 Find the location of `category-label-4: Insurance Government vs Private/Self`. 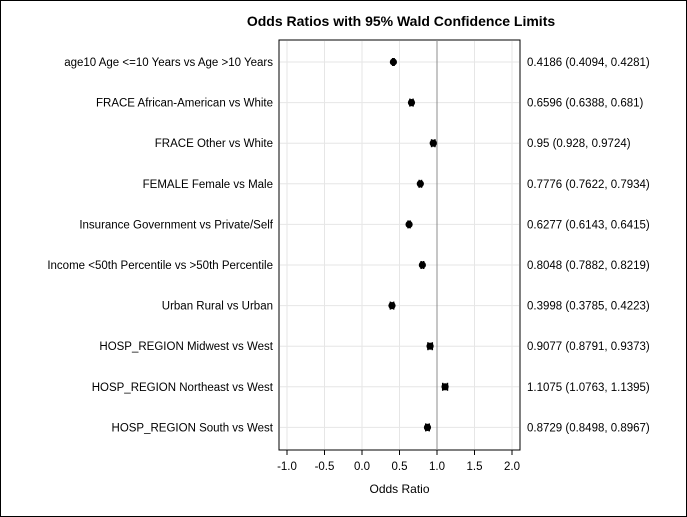

category-label-4: Insurance Government vs Private/Self is located at coordinates (176, 225).